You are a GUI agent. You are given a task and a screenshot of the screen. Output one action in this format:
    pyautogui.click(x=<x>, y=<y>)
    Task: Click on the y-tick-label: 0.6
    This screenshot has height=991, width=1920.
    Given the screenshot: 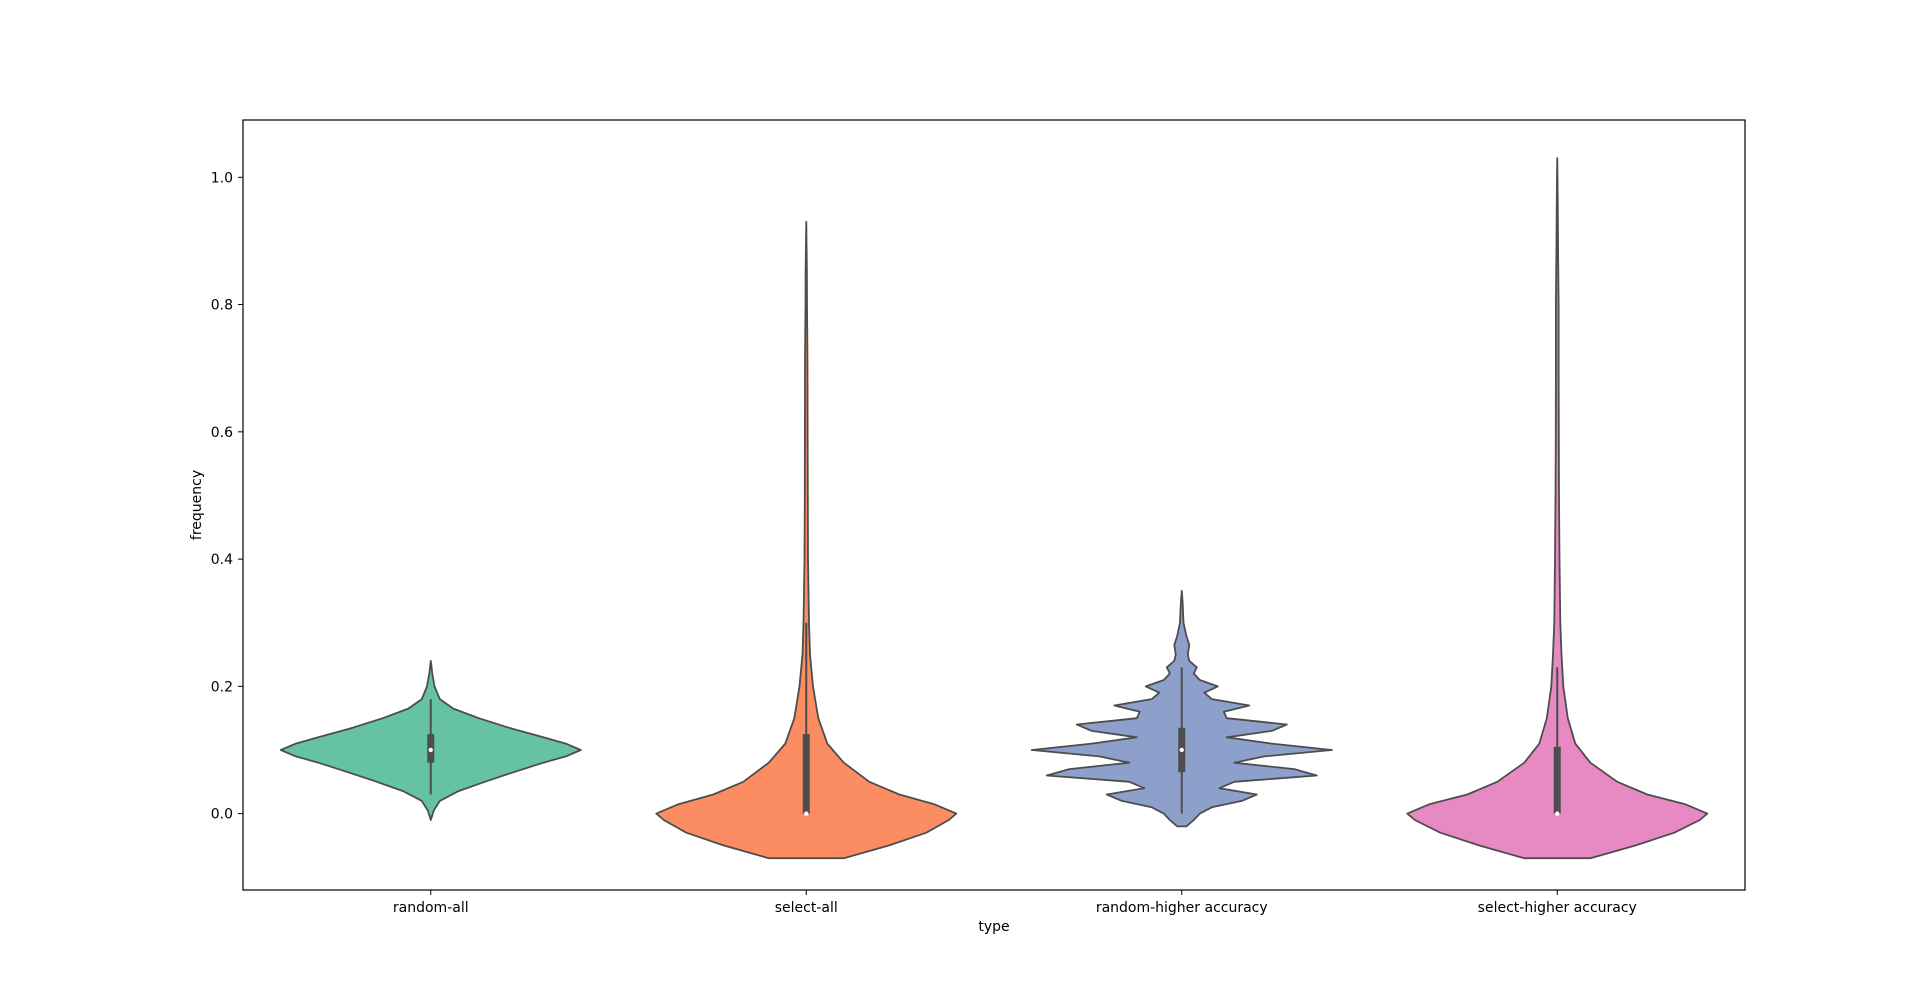 What is the action you would take?
    pyautogui.click(x=222, y=433)
    